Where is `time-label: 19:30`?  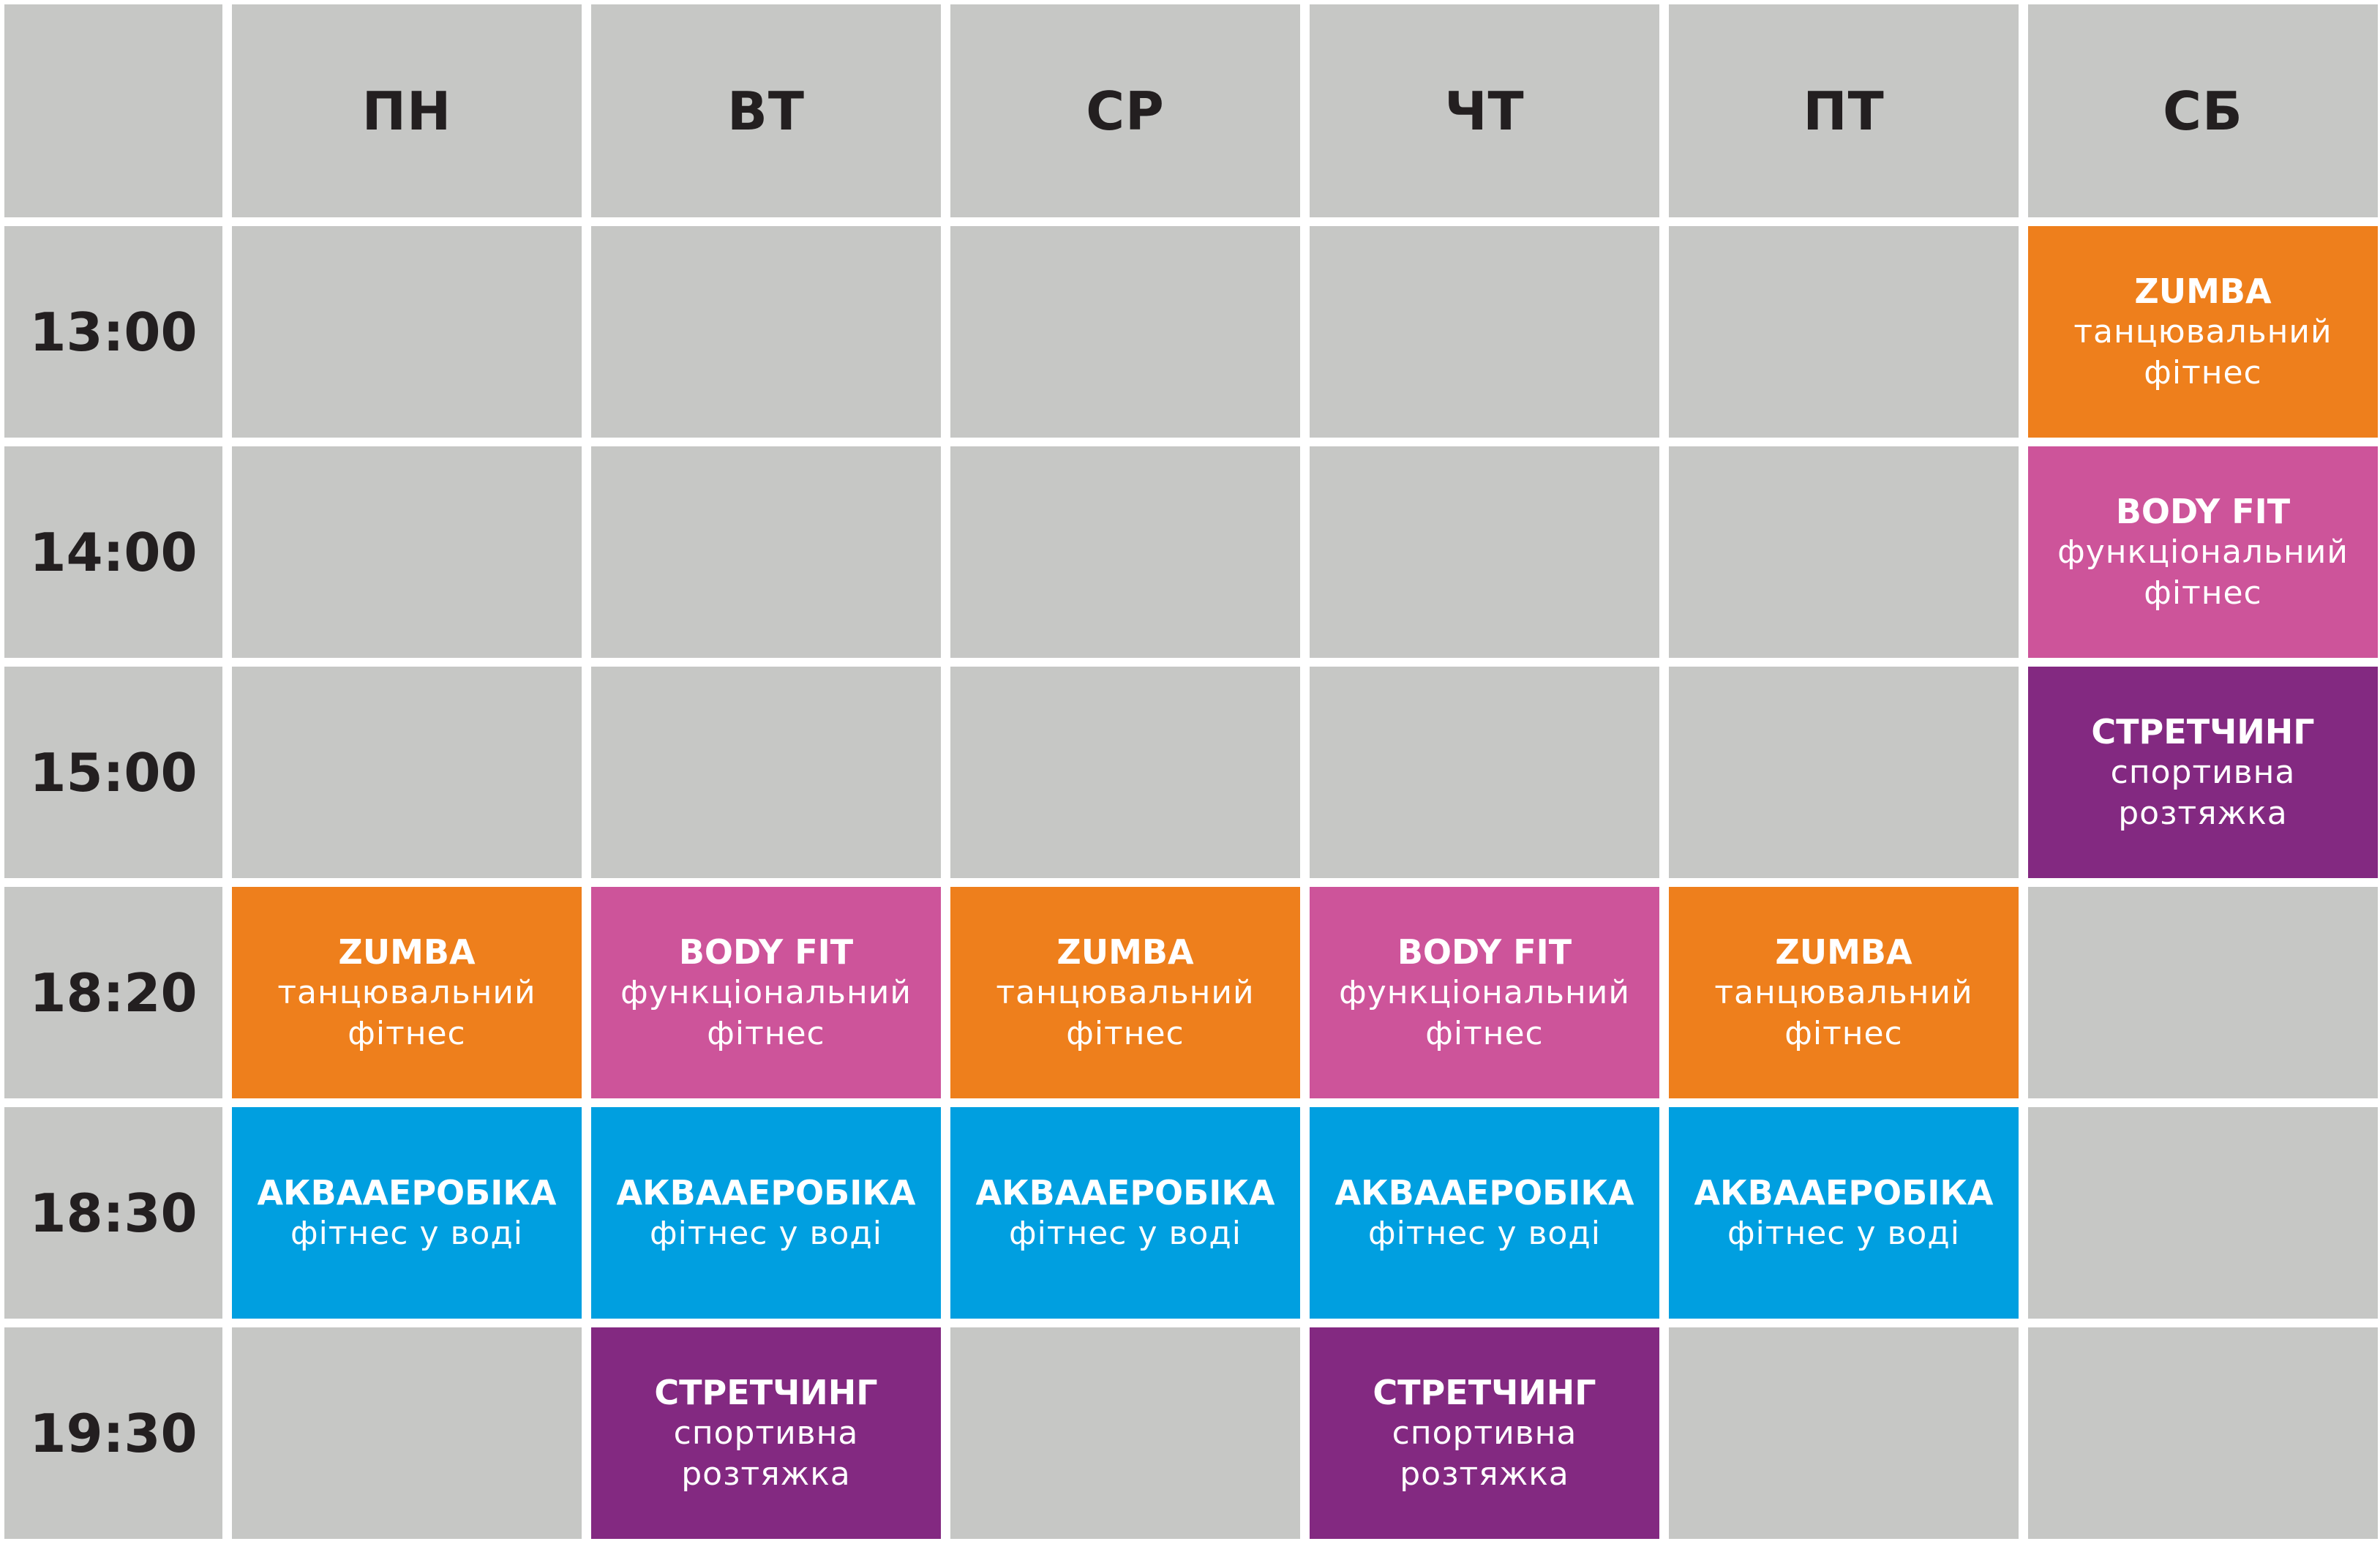
time-label: 19:30 is located at coordinates (113, 1433).